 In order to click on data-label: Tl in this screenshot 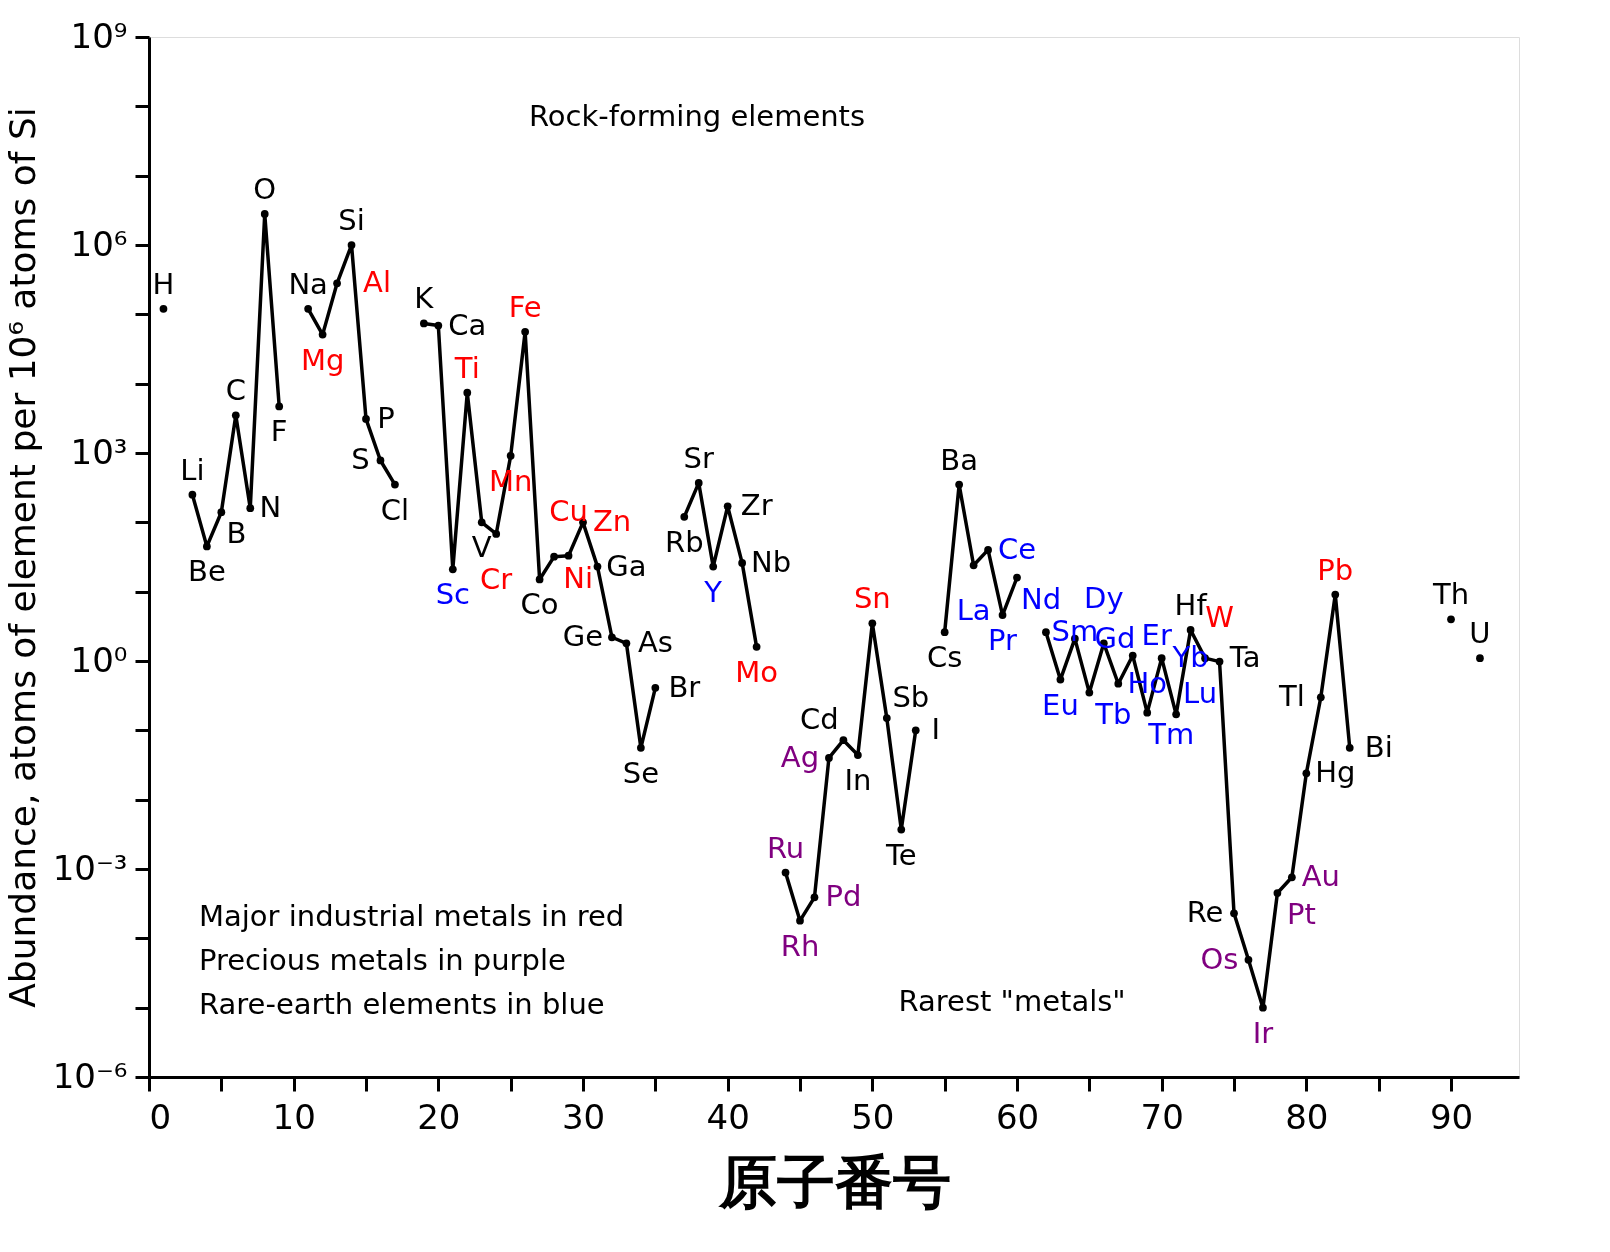, I will do `click(1291, 696)`.